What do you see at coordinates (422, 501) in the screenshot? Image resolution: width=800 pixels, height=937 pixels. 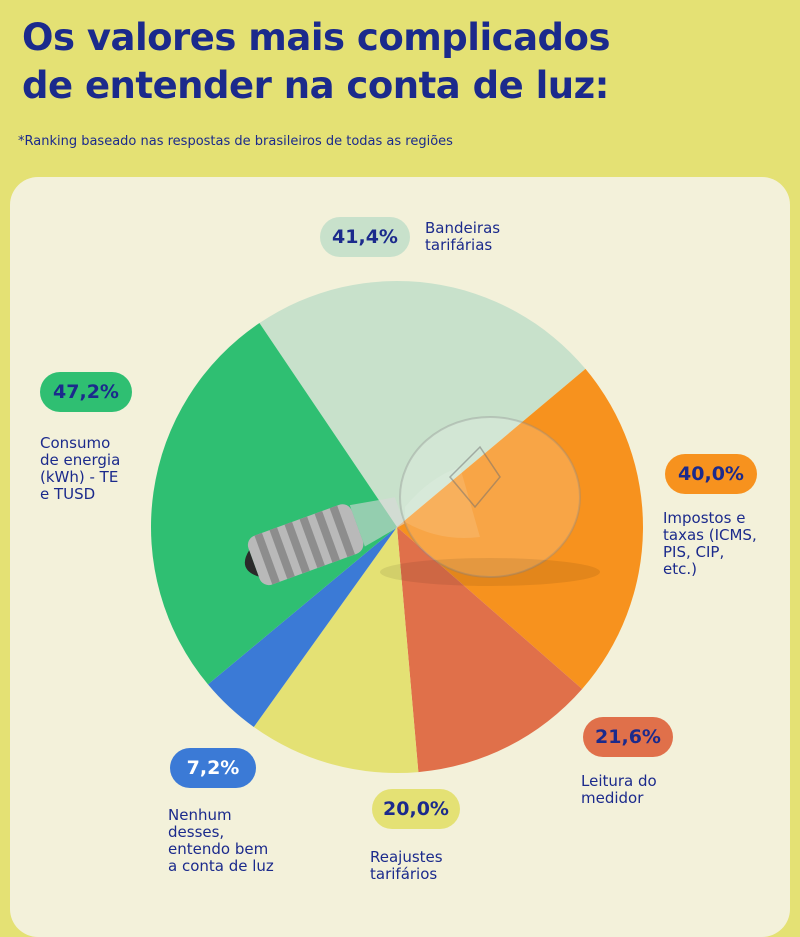 I see `light-bulb-icon` at bounding box center [422, 501].